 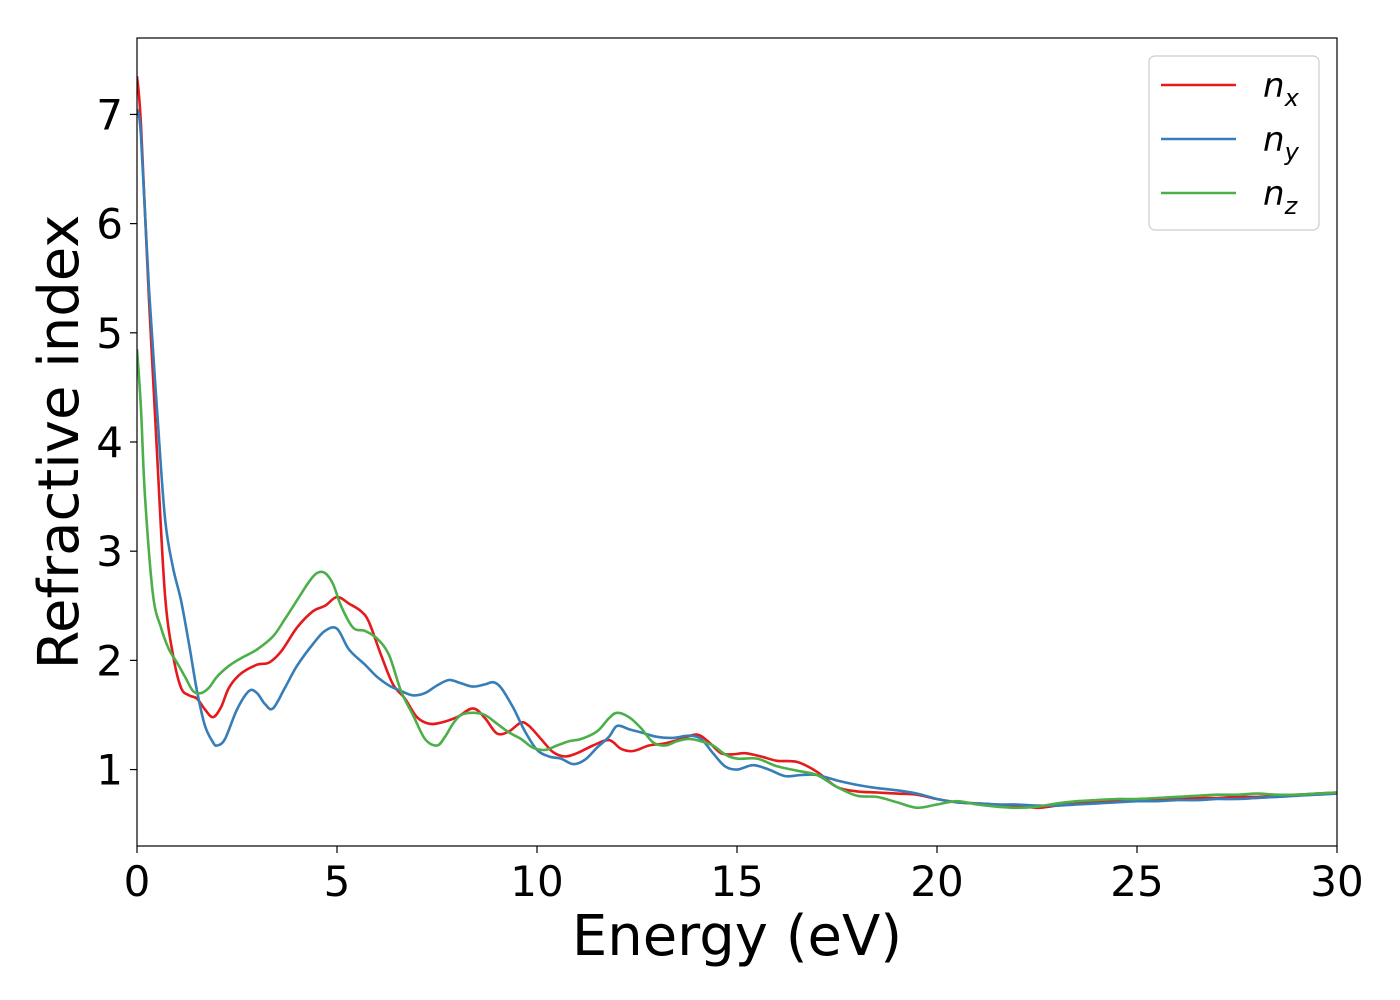 What do you see at coordinates (1281, 197) in the screenshot?
I see `legend-label-nz: nz` at bounding box center [1281, 197].